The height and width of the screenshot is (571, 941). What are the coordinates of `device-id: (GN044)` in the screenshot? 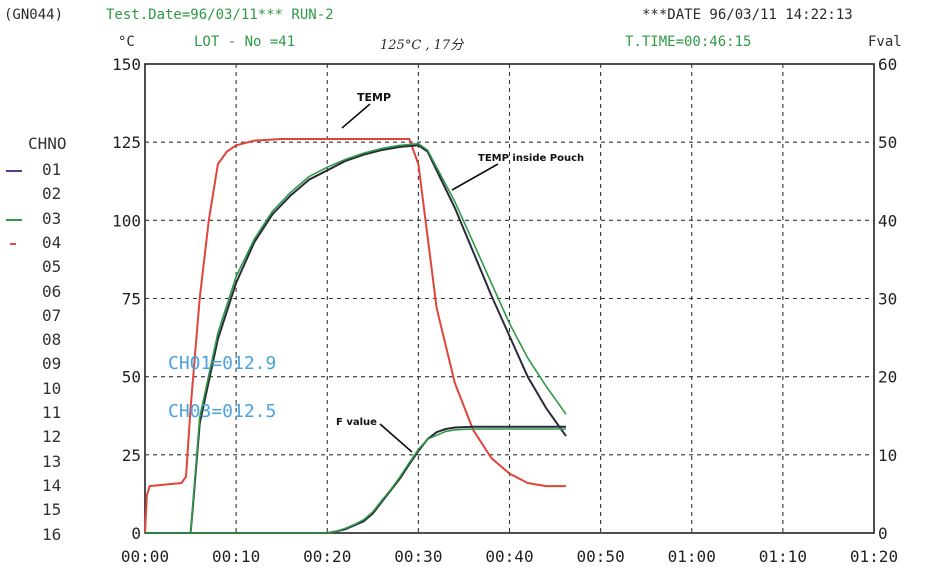 It's located at (34, 15).